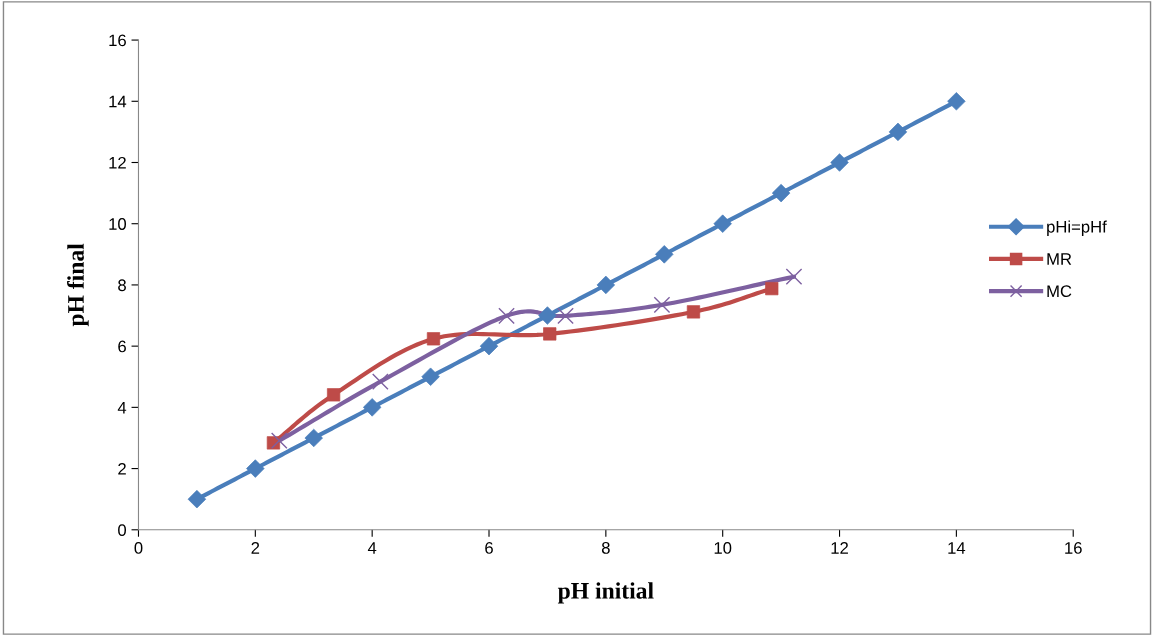  I want to click on x-tick-label: 16, so click(1073, 548).